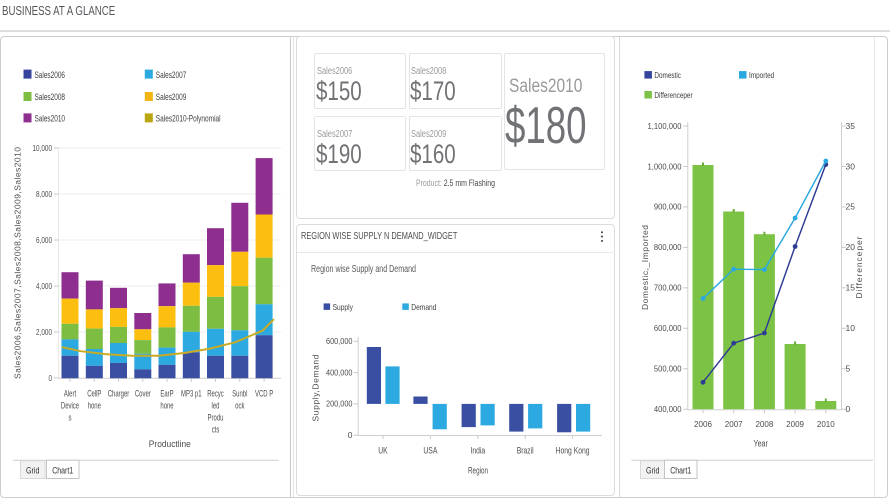 This screenshot has width=890, height=500. What do you see at coordinates (477, 450) in the screenshot?
I see `svg-text: India` at bounding box center [477, 450].